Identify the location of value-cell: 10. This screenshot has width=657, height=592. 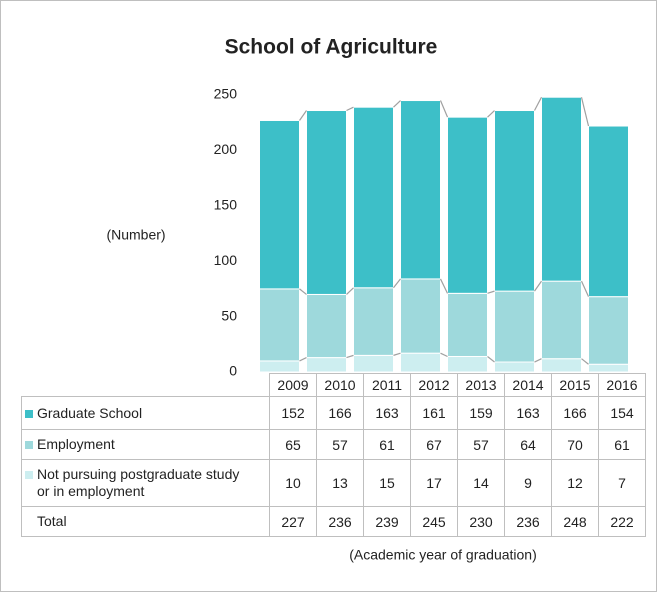
(293, 483).